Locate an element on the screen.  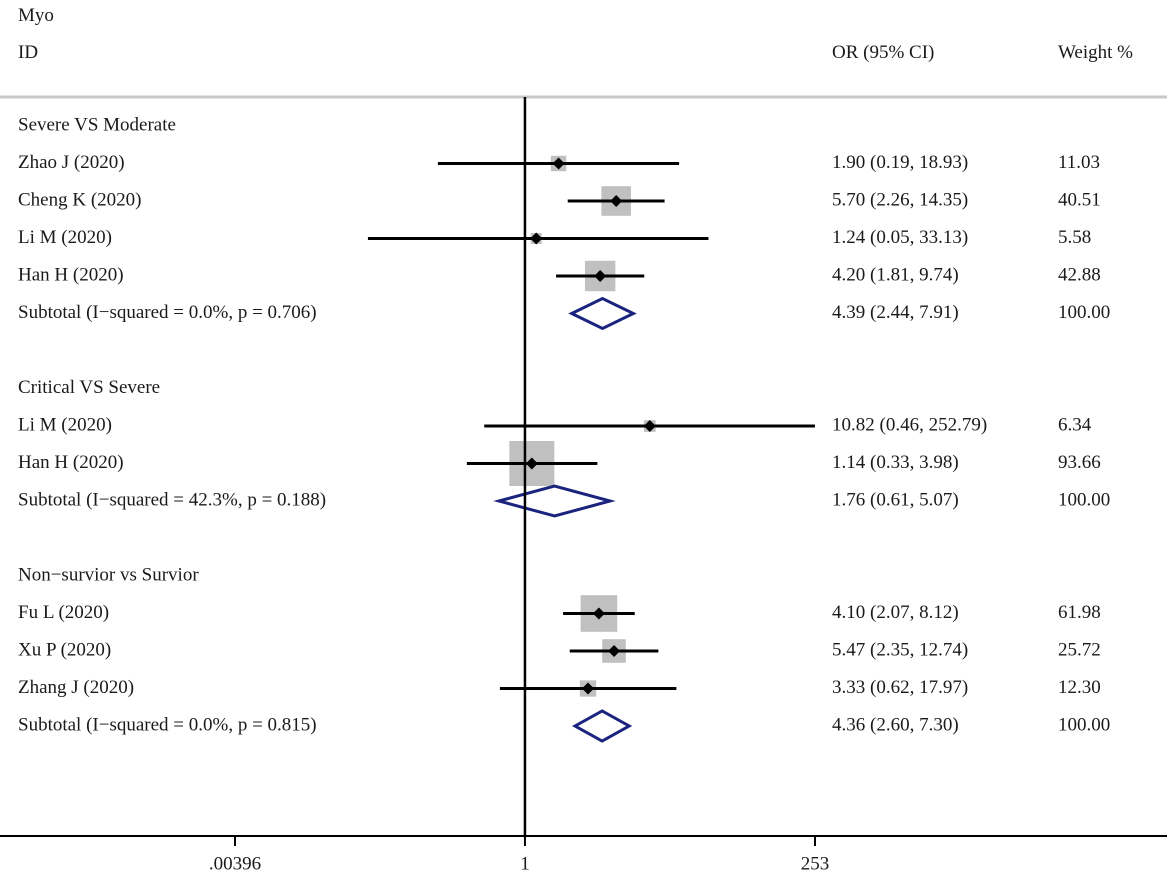
study-label: Xu P (2020) is located at coordinates (64, 649).